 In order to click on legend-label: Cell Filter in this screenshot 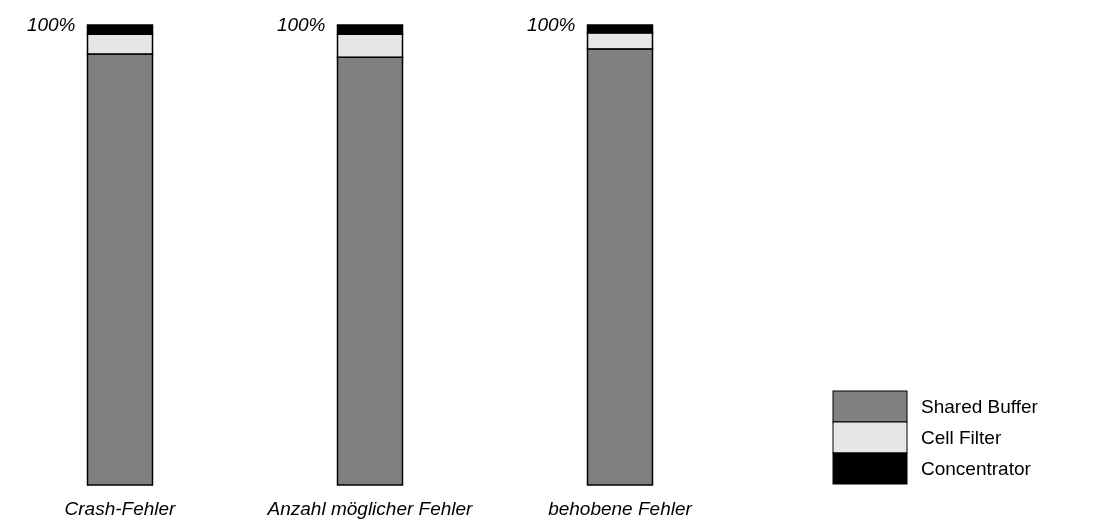, I will do `click(961, 437)`.